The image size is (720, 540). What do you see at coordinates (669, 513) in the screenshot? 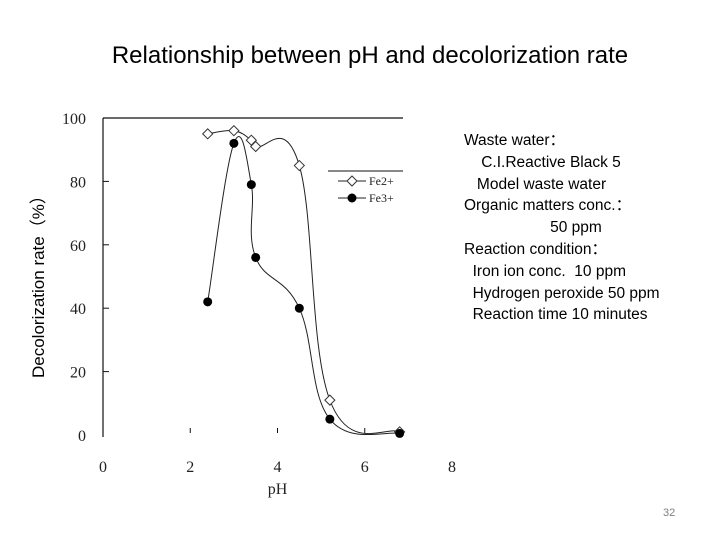
I see `page-number: 32` at bounding box center [669, 513].